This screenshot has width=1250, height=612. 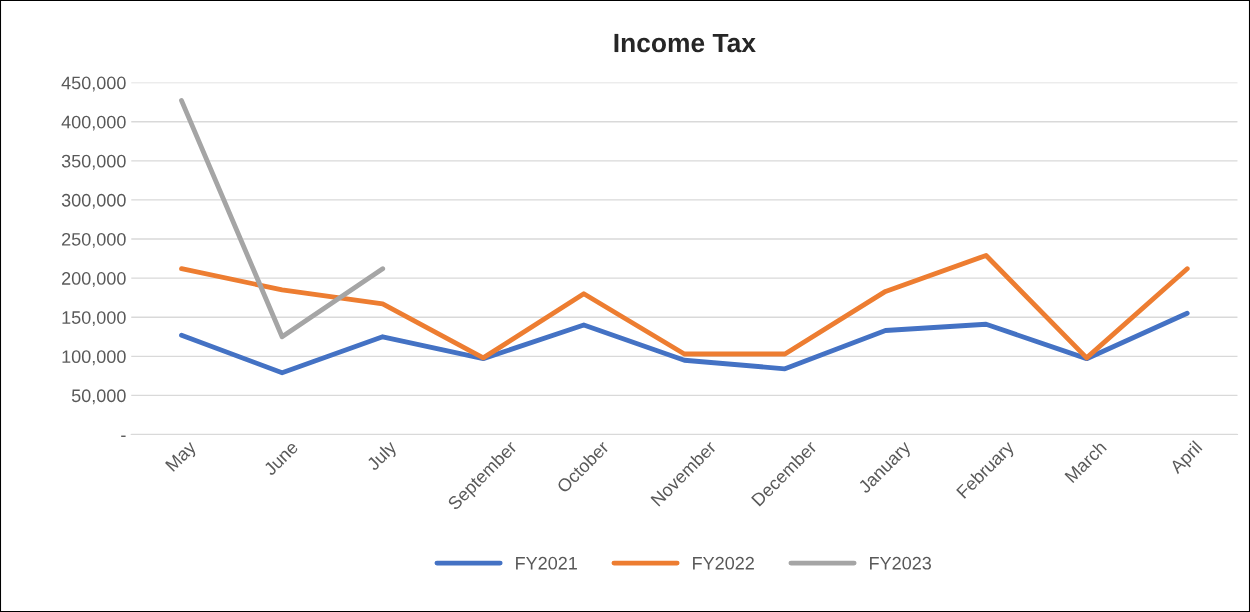 What do you see at coordinates (182, 457) in the screenshot?
I see `x-tick-label: May` at bounding box center [182, 457].